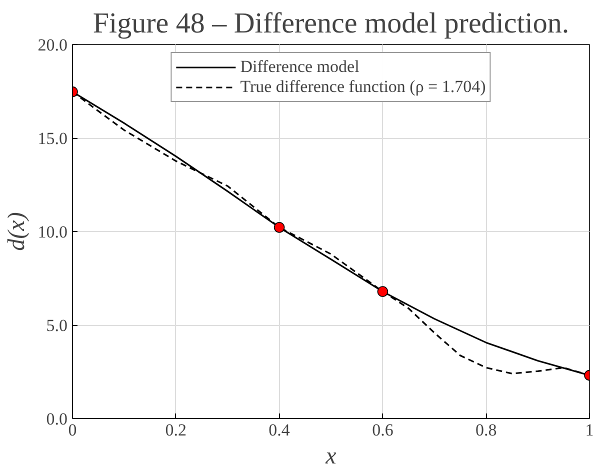 Image resolution: width=601 pixels, height=472 pixels. What do you see at coordinates (57, 325) in the screenshot?
I see `y-tick-label: 5.0` at bounding box center [57, 325].